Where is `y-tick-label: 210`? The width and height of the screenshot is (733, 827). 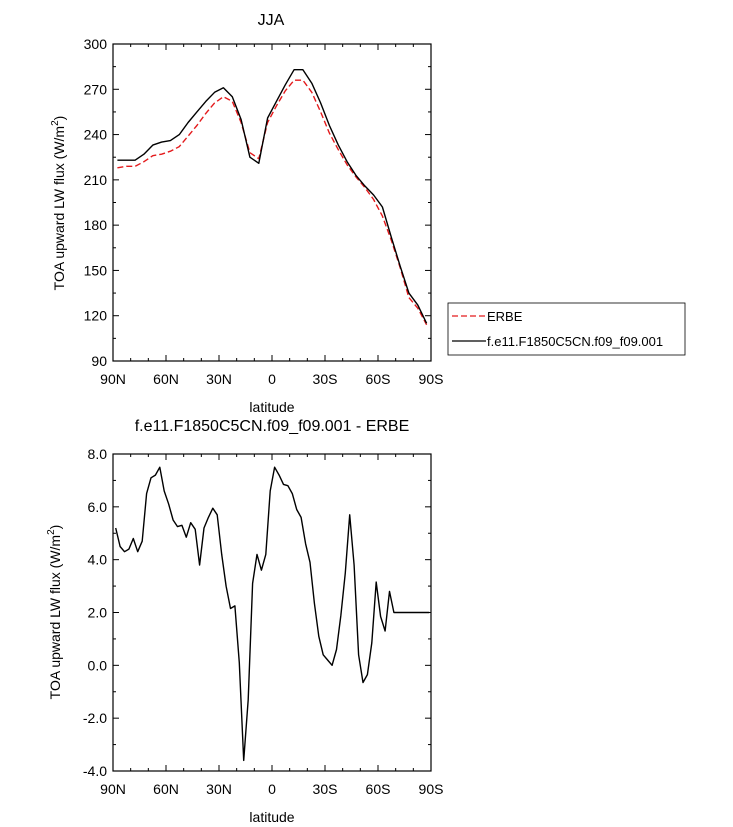 y-tick-label: 210 is located at coordinates (96, 180).